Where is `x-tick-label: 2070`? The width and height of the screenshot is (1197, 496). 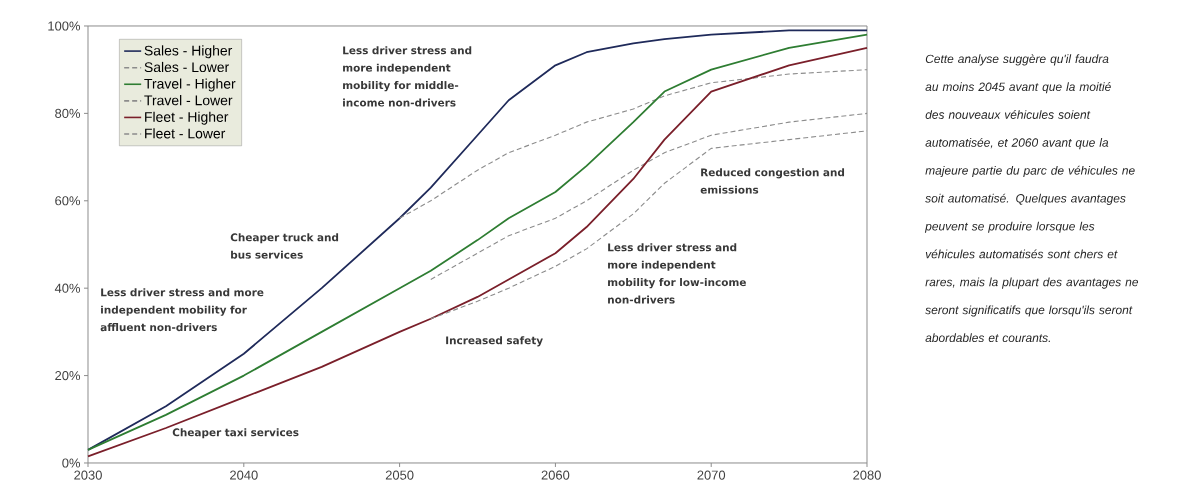
x-tick-label: 2070 is located at coordinates (711, 475).